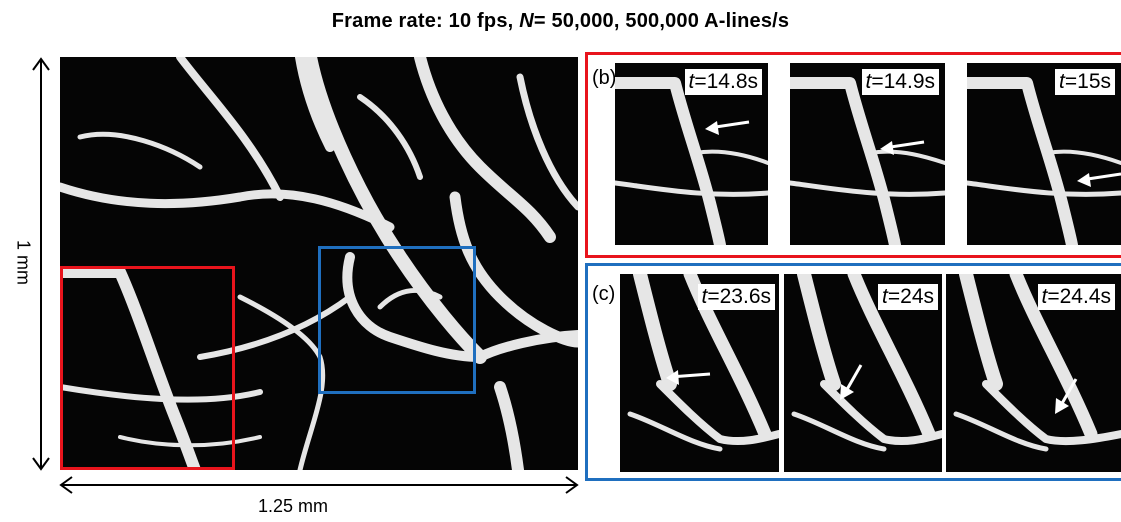 The height and width of the screenshot is (522, 1121). What do you see at coordinates (661, 21) in the screenshot?
I see `title-suffix: = 50,000, 500,000 A-lines/s` at bounding box center [661, 21].